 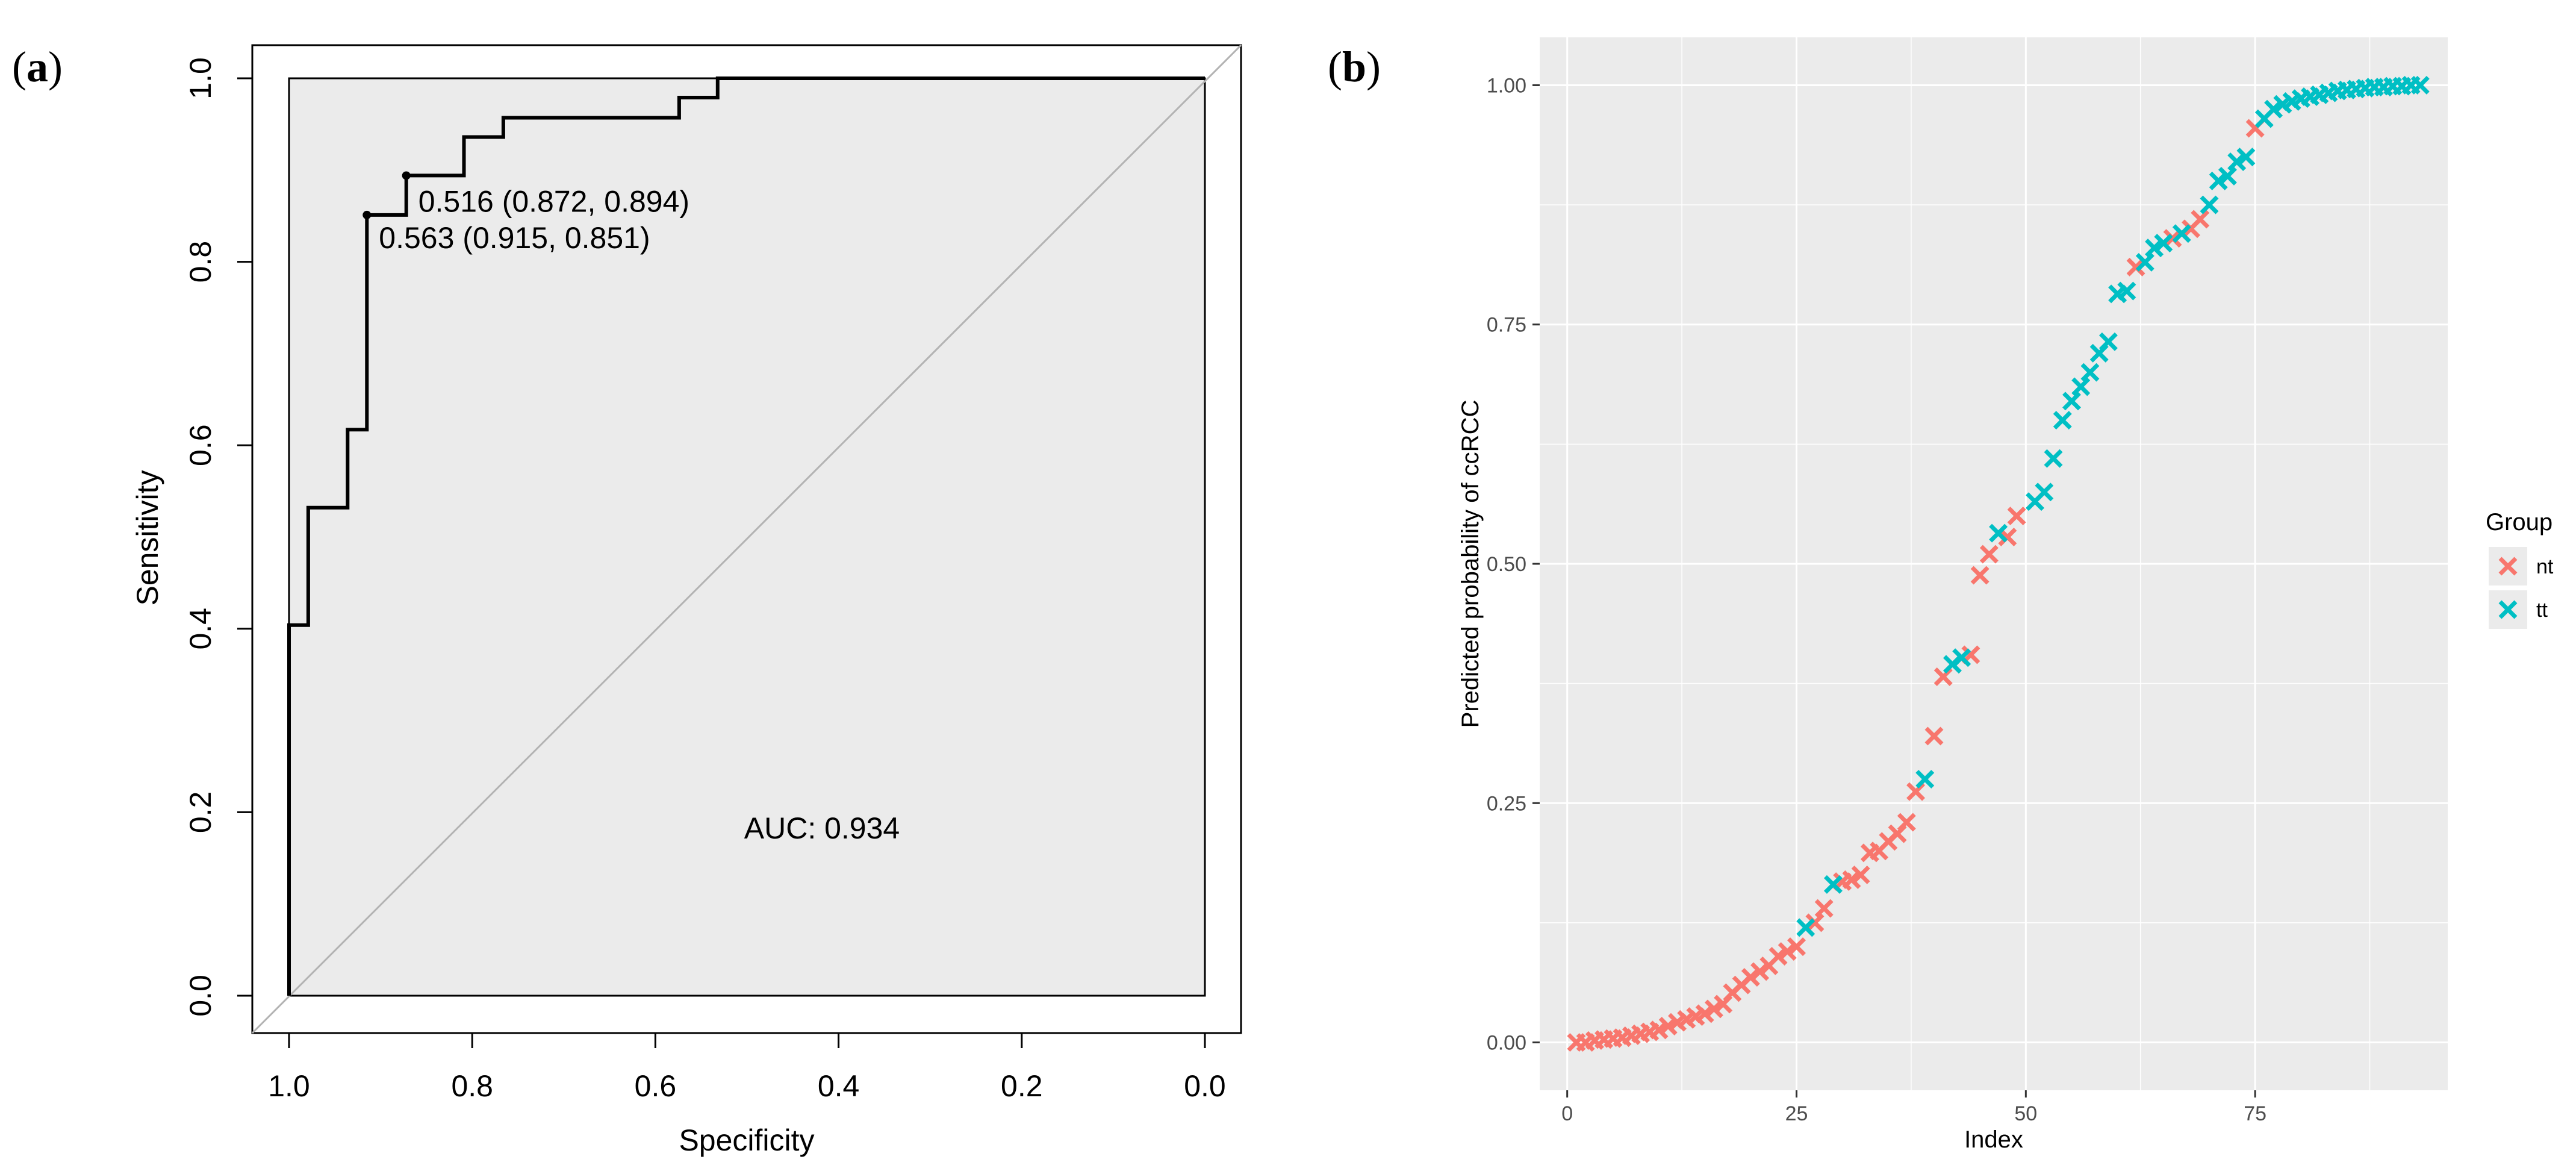 I want to click on legend-label-nt: nt, so click(x=2545, y=566).